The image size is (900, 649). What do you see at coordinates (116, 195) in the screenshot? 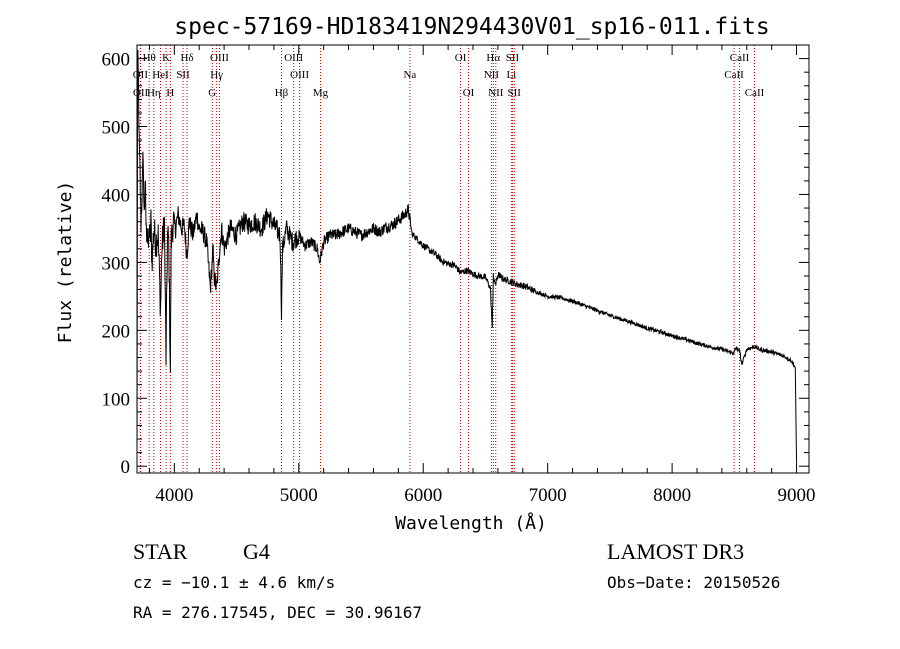
I see `y-tick-label: 400` at bounding box center [116, 195].